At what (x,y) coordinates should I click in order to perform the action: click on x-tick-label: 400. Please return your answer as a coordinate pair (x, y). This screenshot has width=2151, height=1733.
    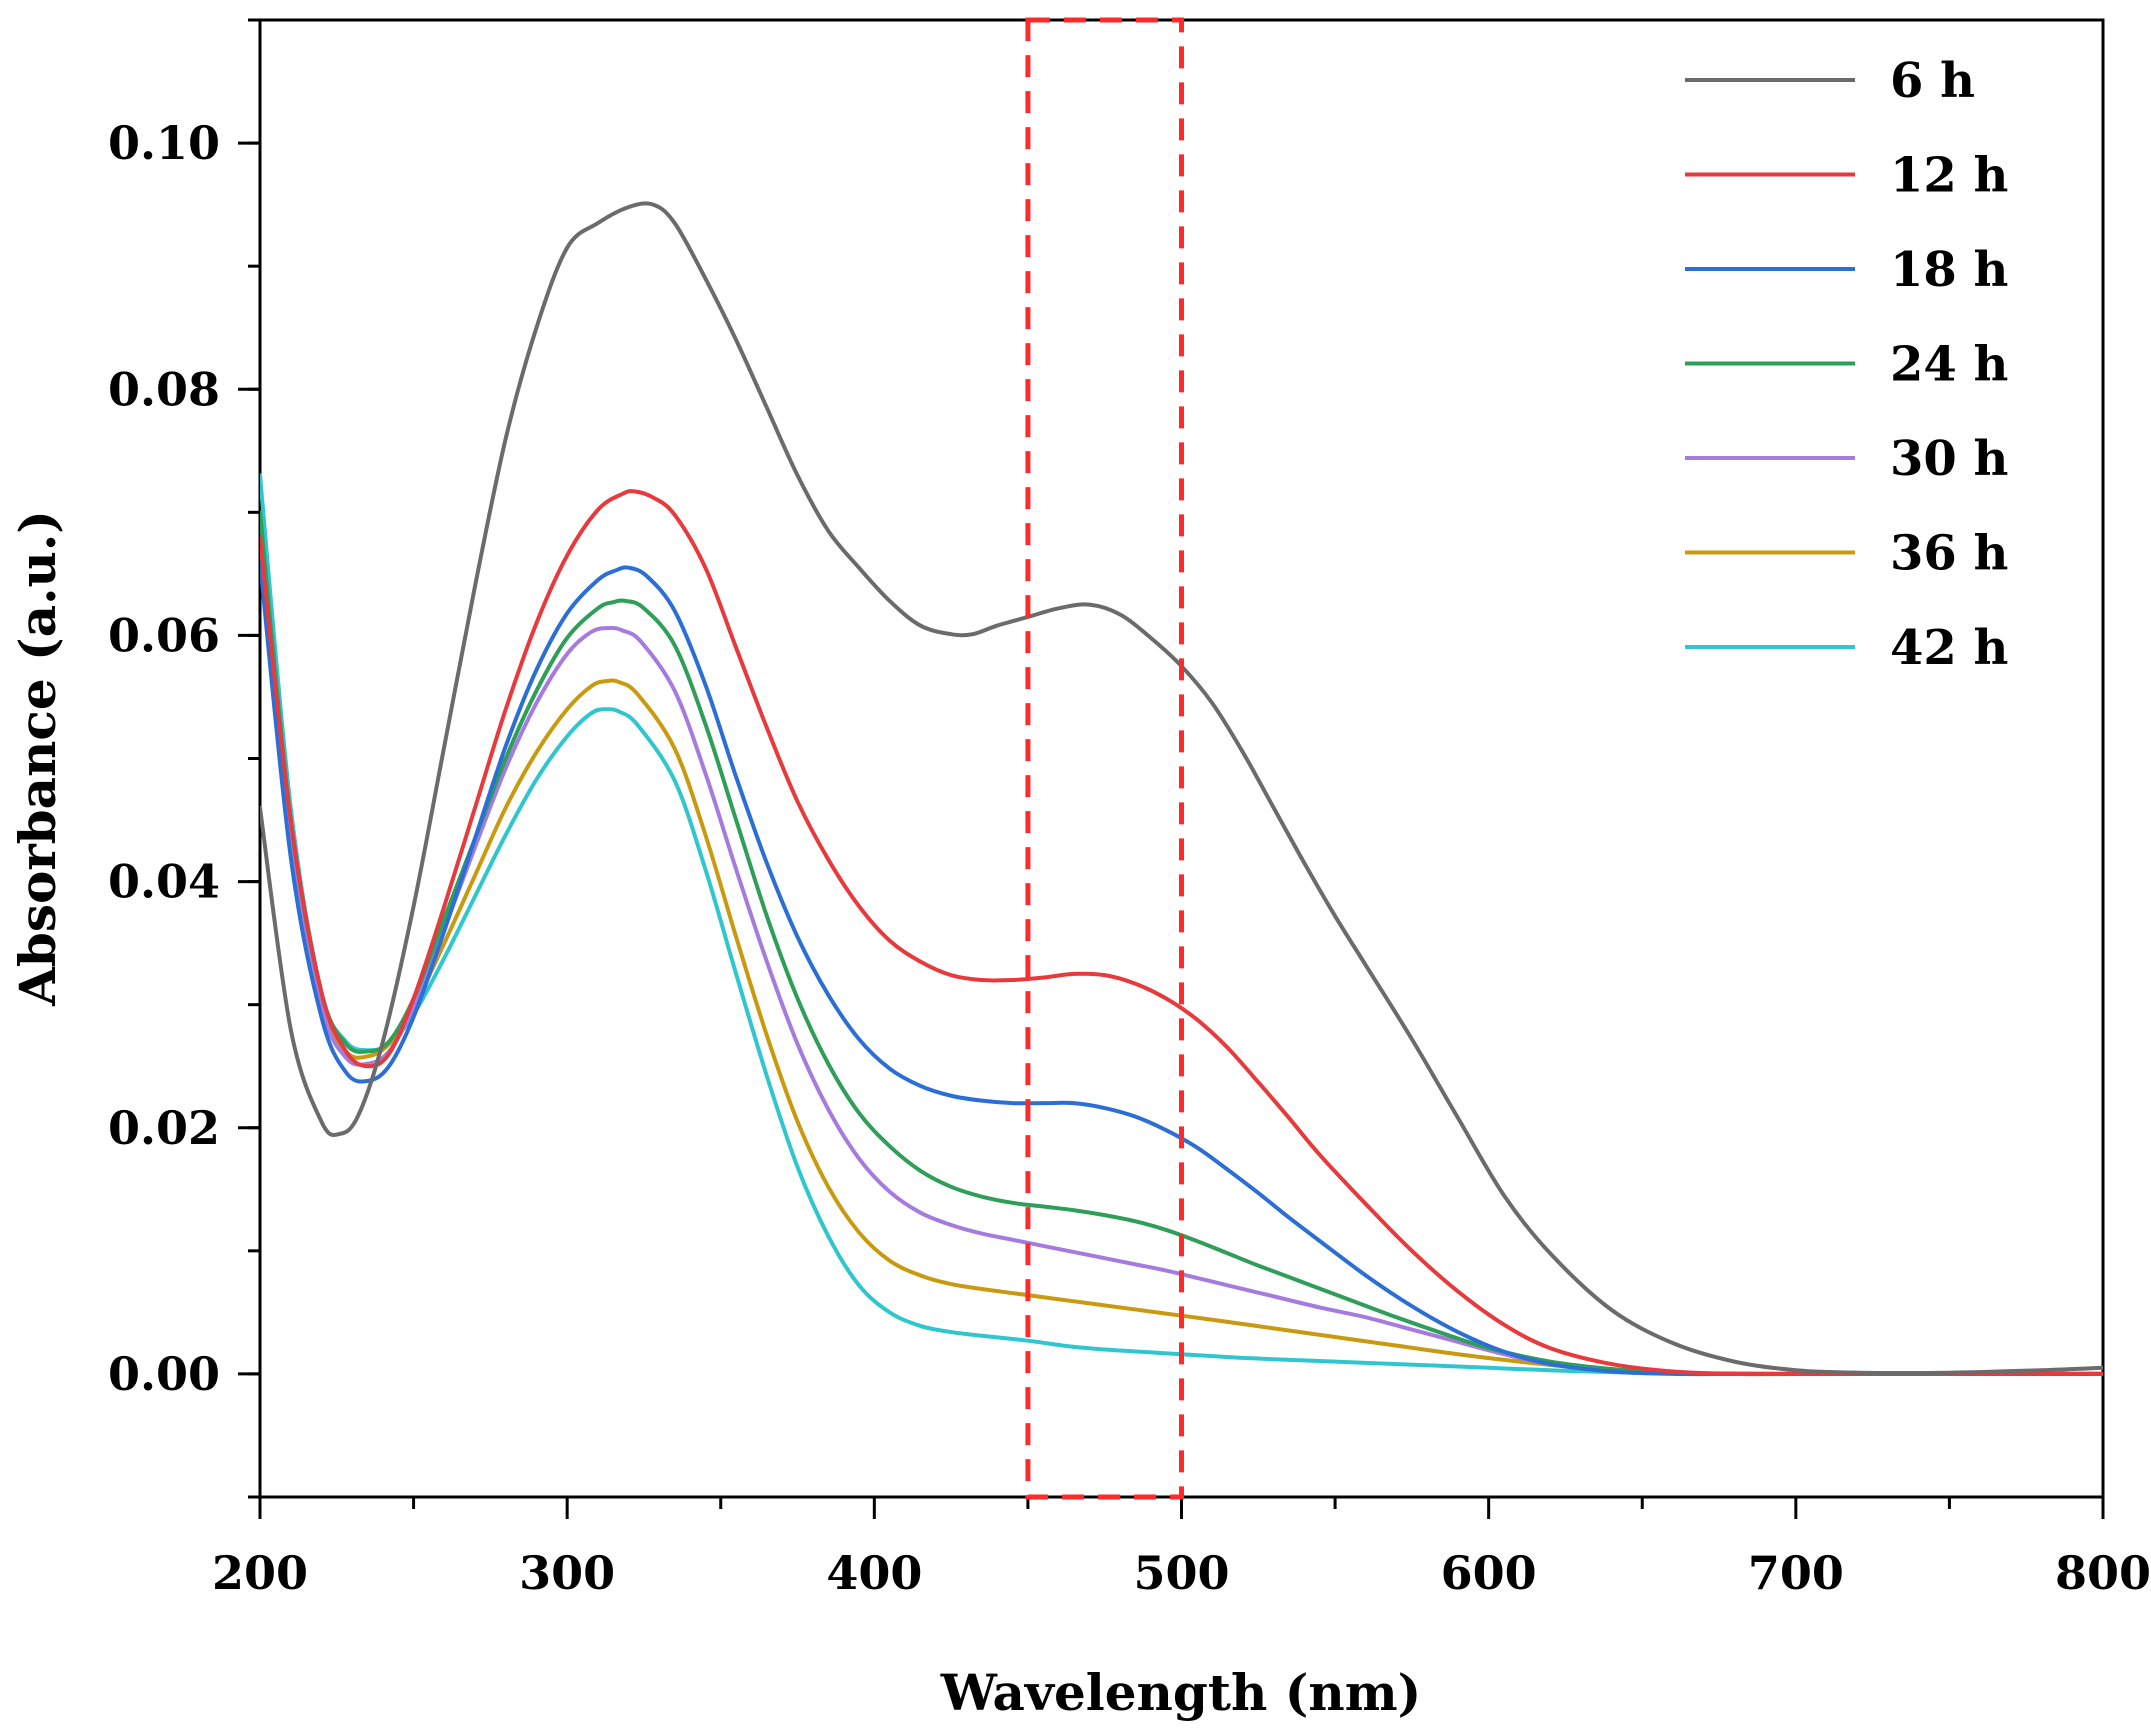
    Looking at the image, I should click on (874, 1573).